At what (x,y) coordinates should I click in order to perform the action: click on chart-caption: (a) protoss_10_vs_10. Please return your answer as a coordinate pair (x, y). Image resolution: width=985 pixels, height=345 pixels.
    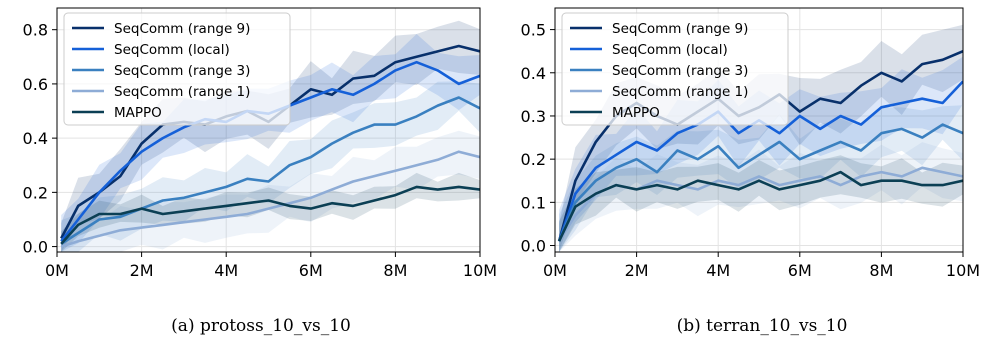
    Looking at the image, I should click on (261, 326).